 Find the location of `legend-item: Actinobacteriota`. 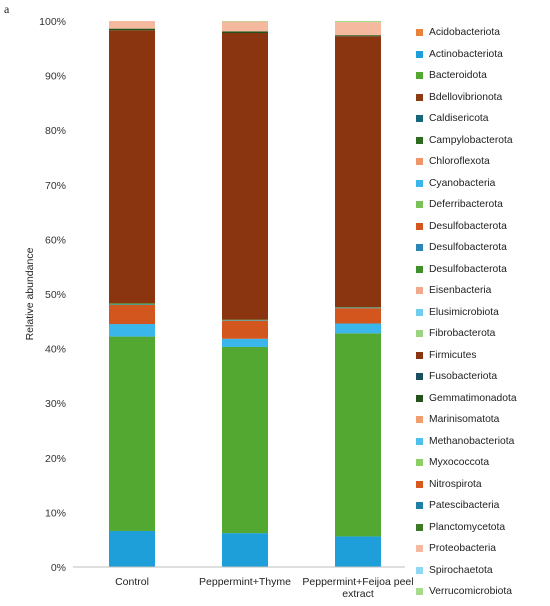

legend-item: Actinobacteriota is located at coordinates (483, 55).